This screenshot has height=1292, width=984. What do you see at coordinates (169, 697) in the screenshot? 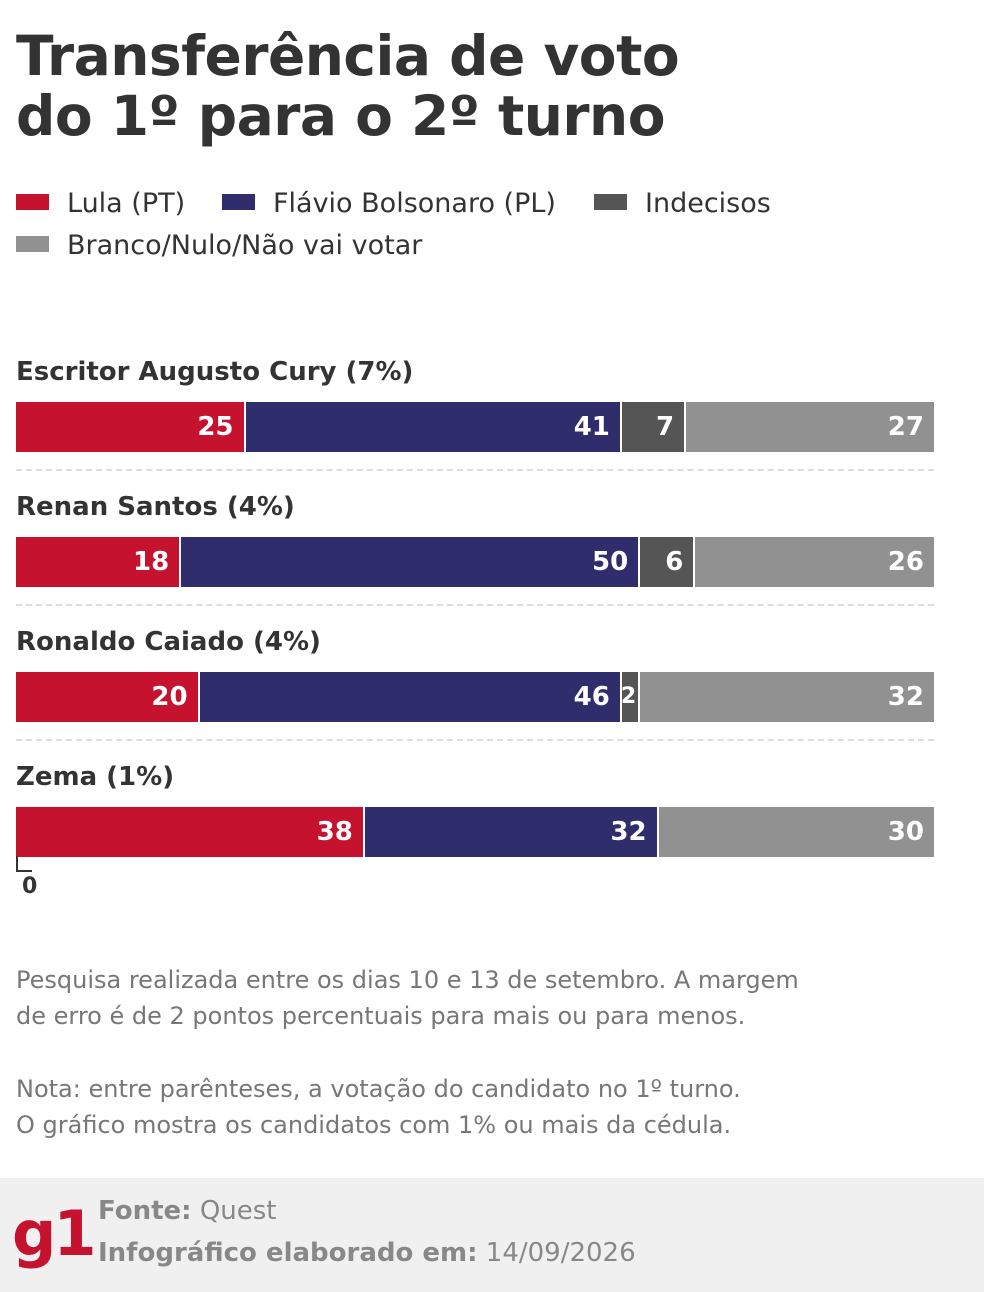
I see `data-label-caiado-lula: 20` at bounding box center [169, 697].